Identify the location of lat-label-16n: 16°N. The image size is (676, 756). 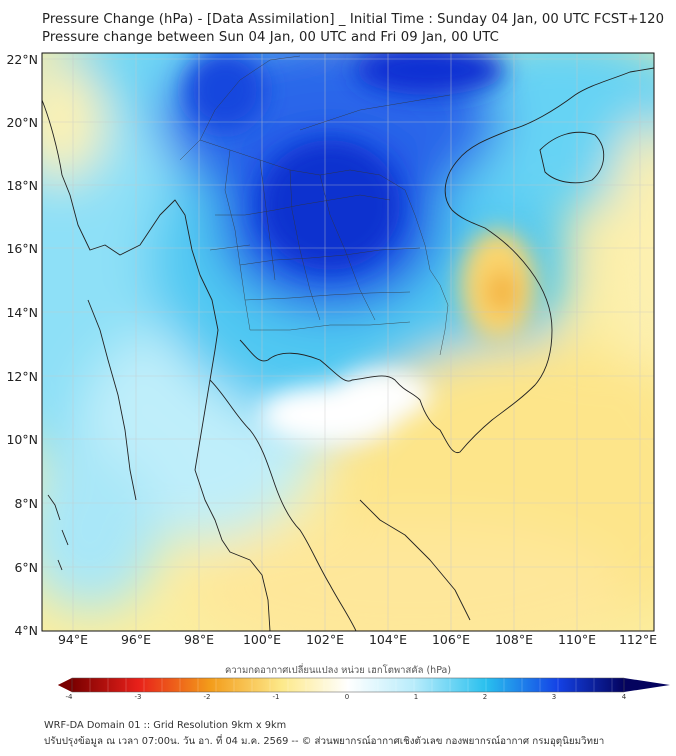
(22, 248).